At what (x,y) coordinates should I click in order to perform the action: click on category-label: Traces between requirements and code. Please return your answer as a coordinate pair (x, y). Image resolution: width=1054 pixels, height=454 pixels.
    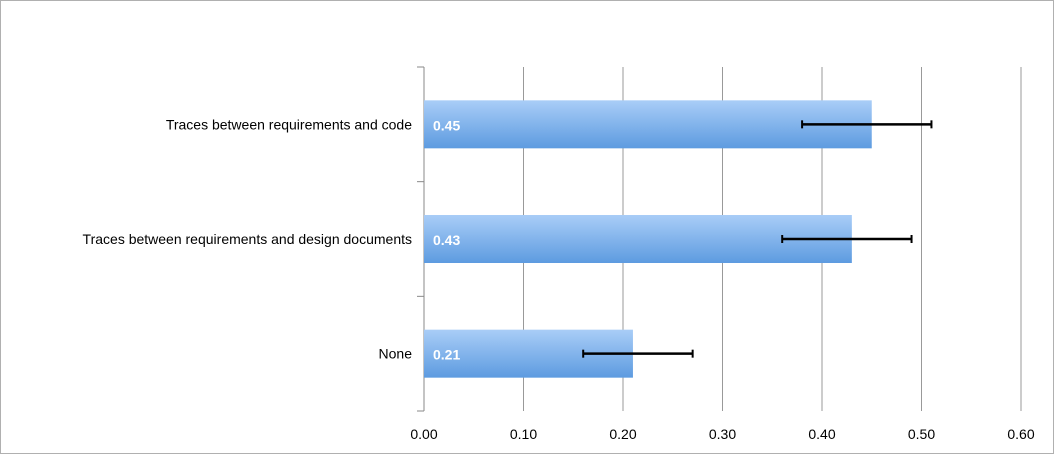
    Looking at the image, I should click on (289, 124).